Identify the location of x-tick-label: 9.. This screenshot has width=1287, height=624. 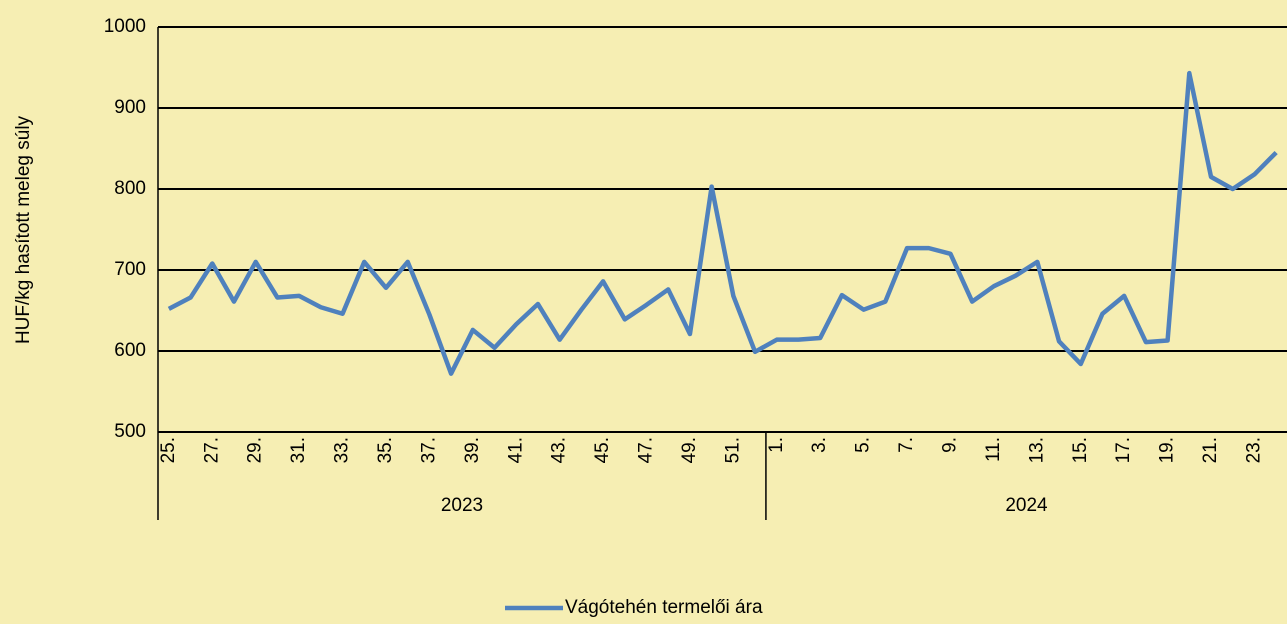
(949, 445).